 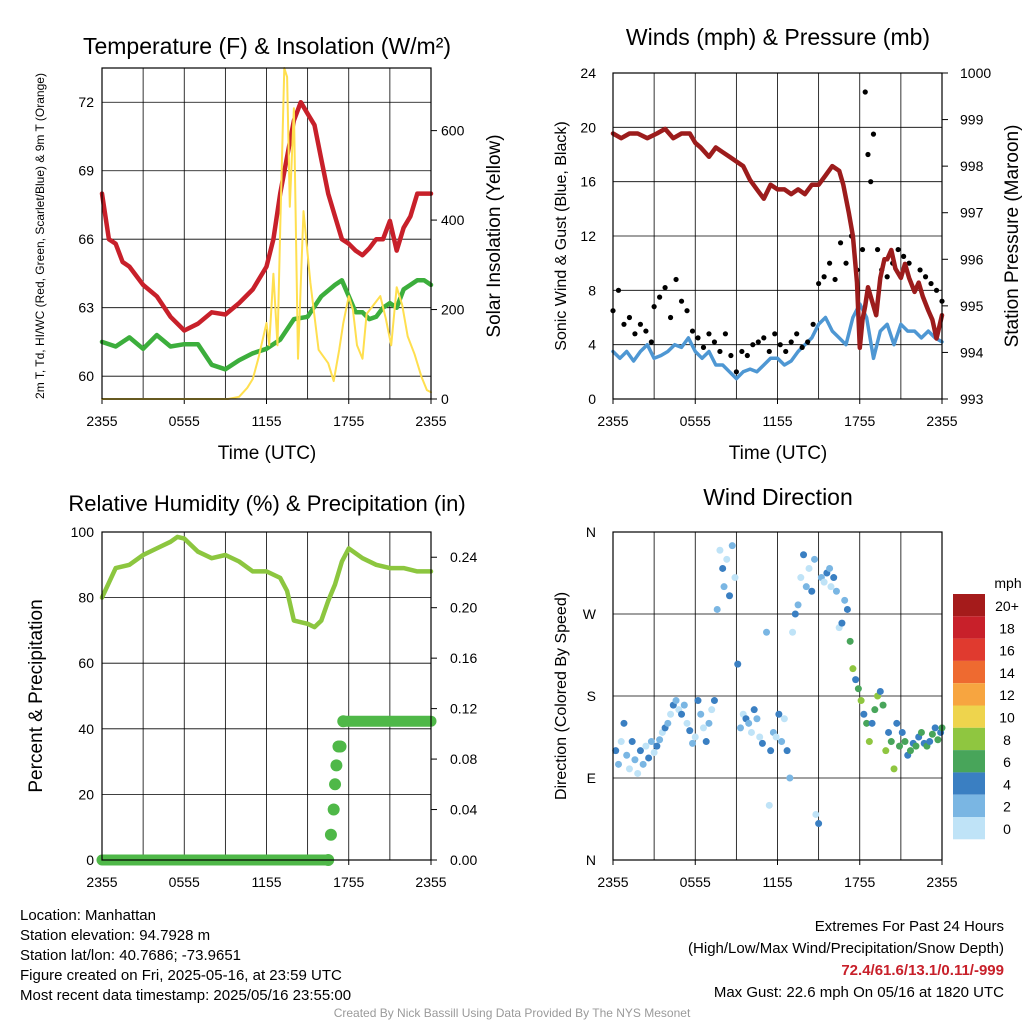 I want to click on station-latlon: Station lat/lon: 40.7686; -73.9651, so click(x=131, y=955).